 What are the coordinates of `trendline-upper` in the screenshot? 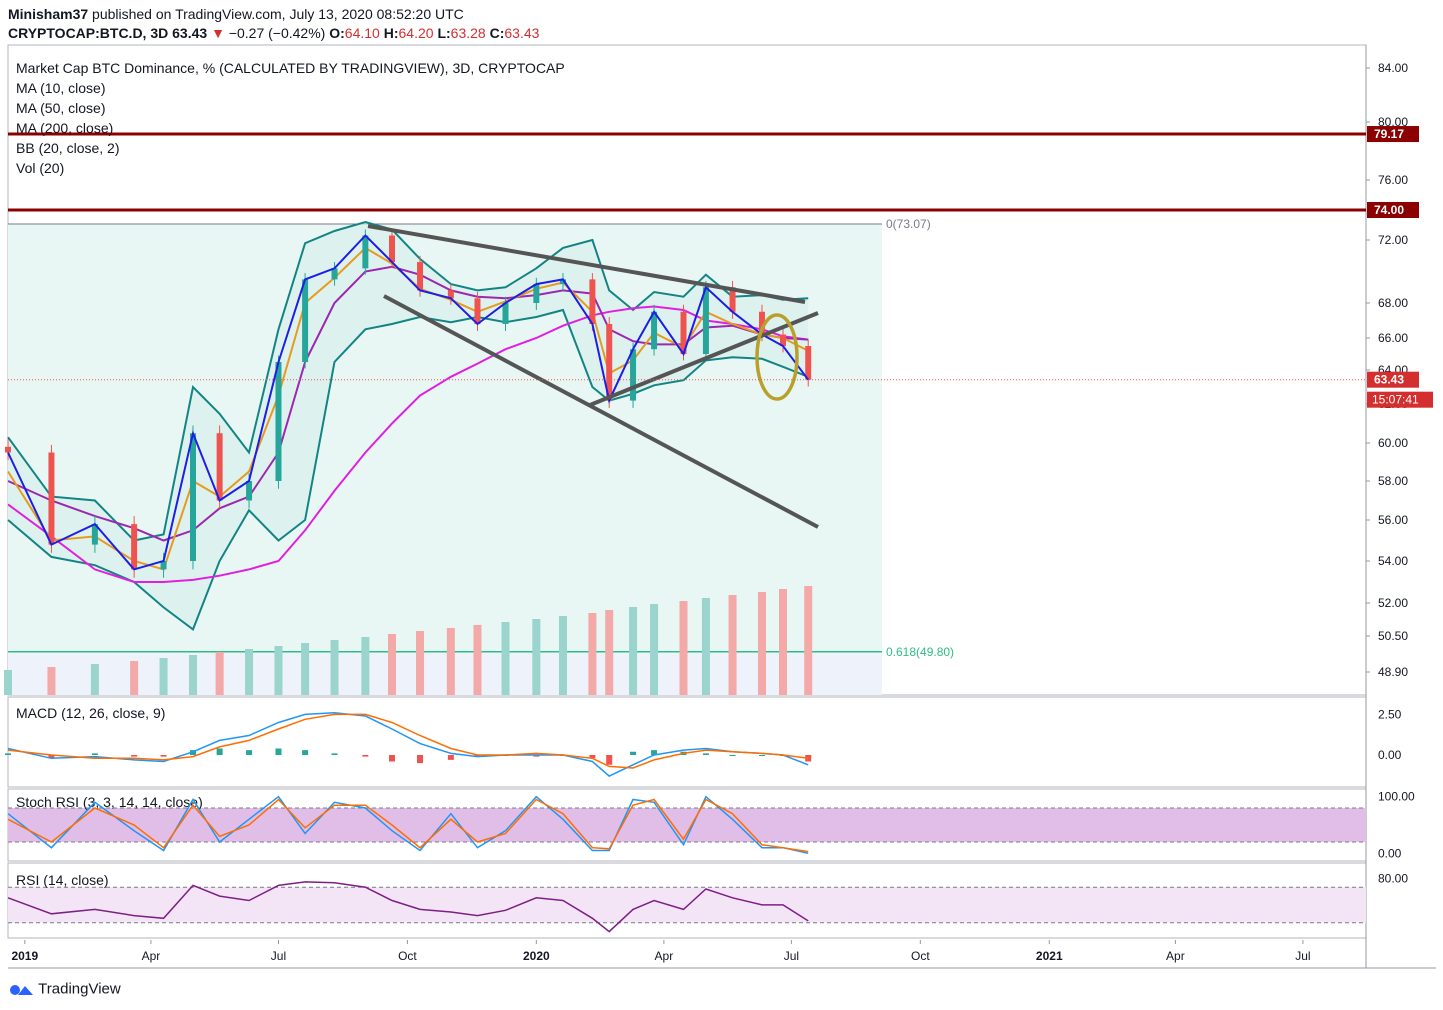 It's located at (586, 264).